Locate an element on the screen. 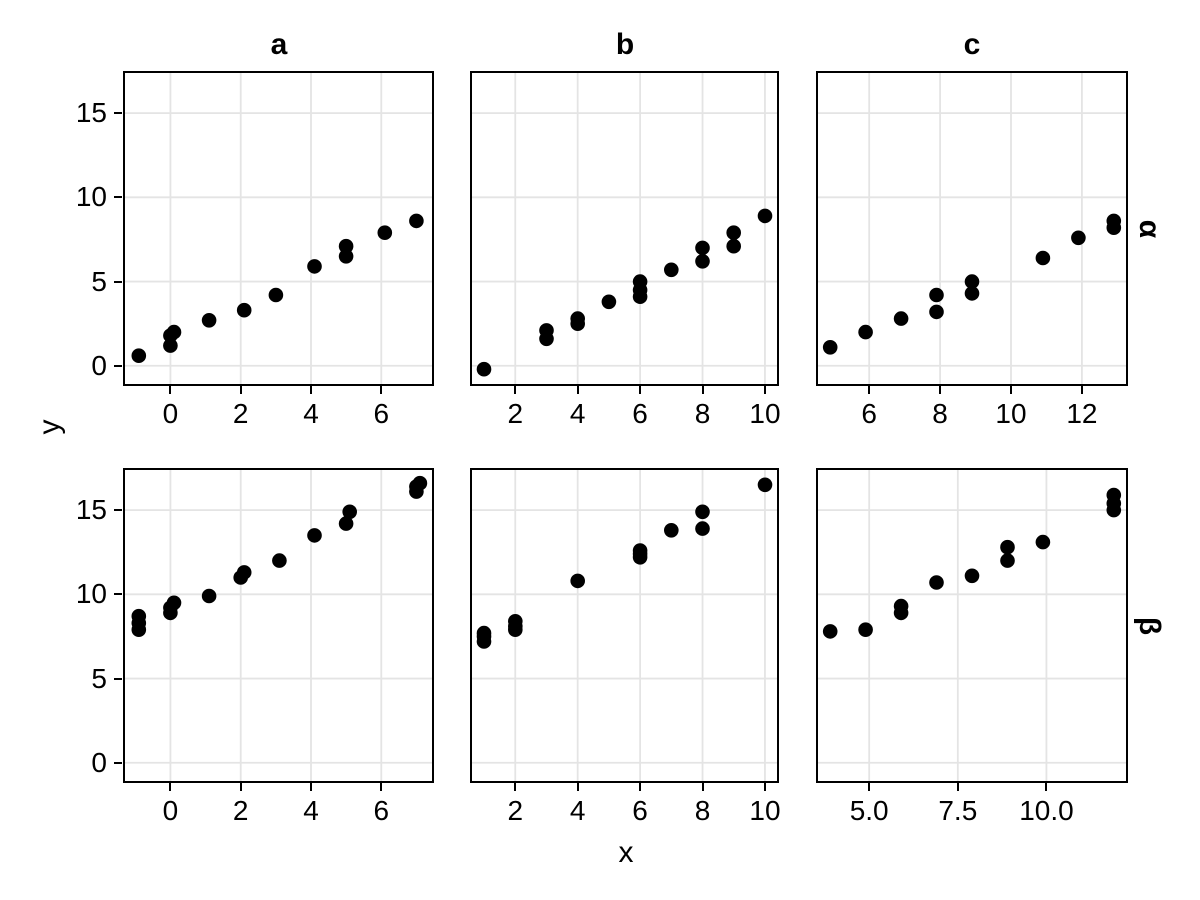 Image resolution: width=1200 pixels, height=900 pixels. y-tick-label: 15 is located at coordinates (91, 510).